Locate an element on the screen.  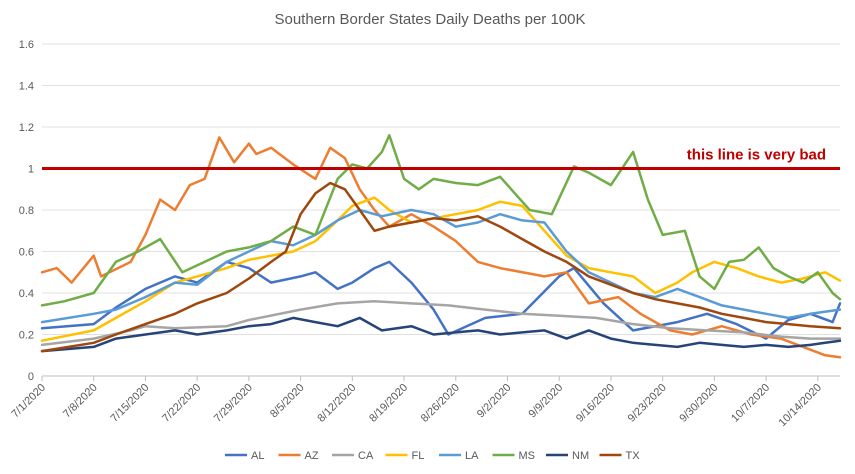
y-tick-label: 0.2 is located at coordinates (26, 336).